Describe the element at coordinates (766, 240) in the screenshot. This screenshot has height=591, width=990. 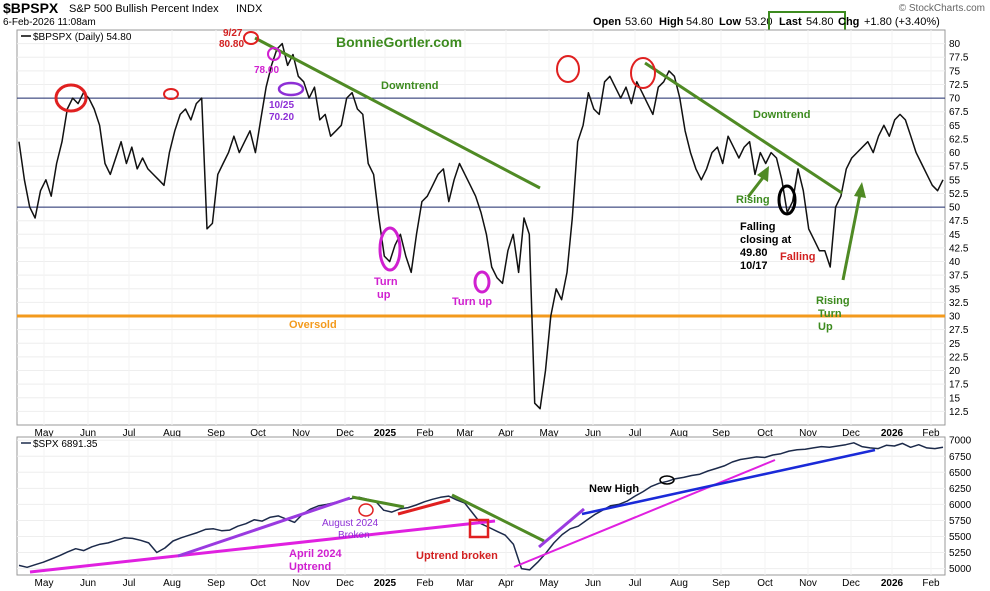
I see `annotation-closing-at: closing at` at that location.